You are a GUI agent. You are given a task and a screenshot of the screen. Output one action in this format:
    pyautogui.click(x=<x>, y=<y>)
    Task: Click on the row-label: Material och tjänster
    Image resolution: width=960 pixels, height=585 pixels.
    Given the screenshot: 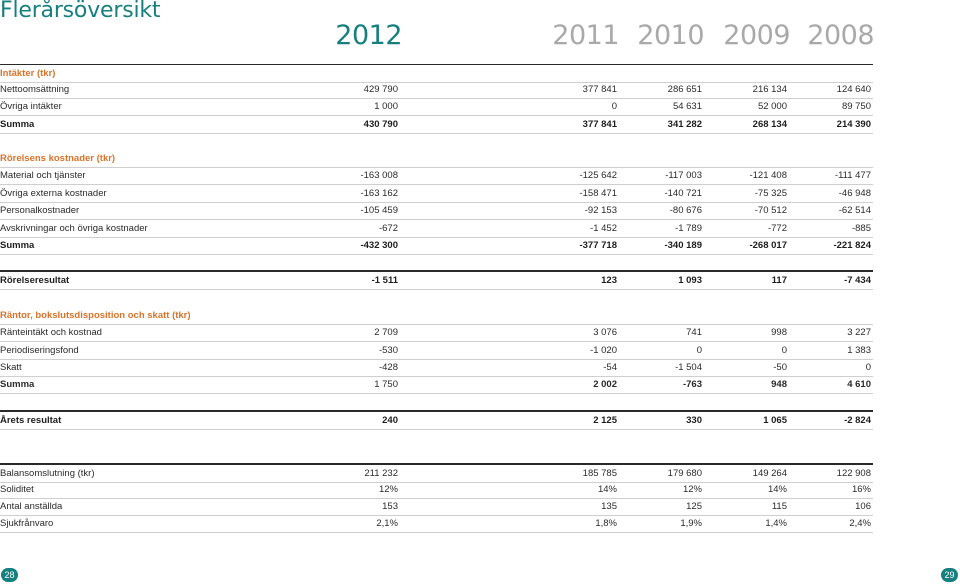 What is the action you would take?
    pyautogui.click(x=43, y=175)
    